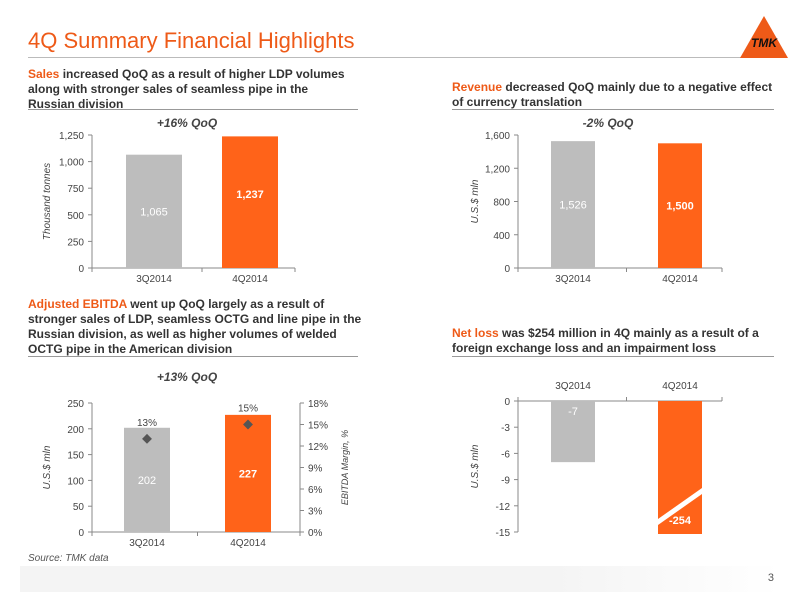 The width and height of the screenshot is (800, 600). Describe the element at coordinates (507, 269) in the screenshot. I see `revenue-ytick-label: 0` at that location.